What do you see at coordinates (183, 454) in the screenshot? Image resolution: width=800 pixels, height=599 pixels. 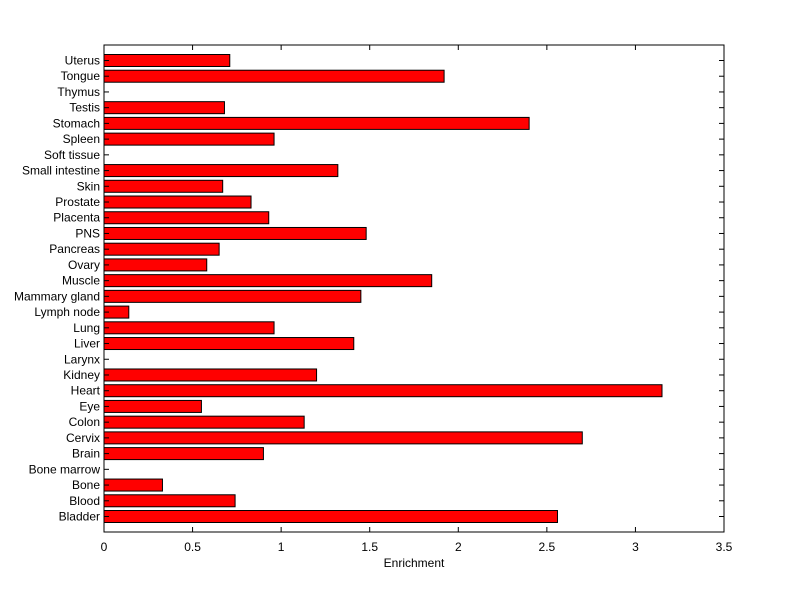 I see `bar-brain` at bounding box center [183, 454].